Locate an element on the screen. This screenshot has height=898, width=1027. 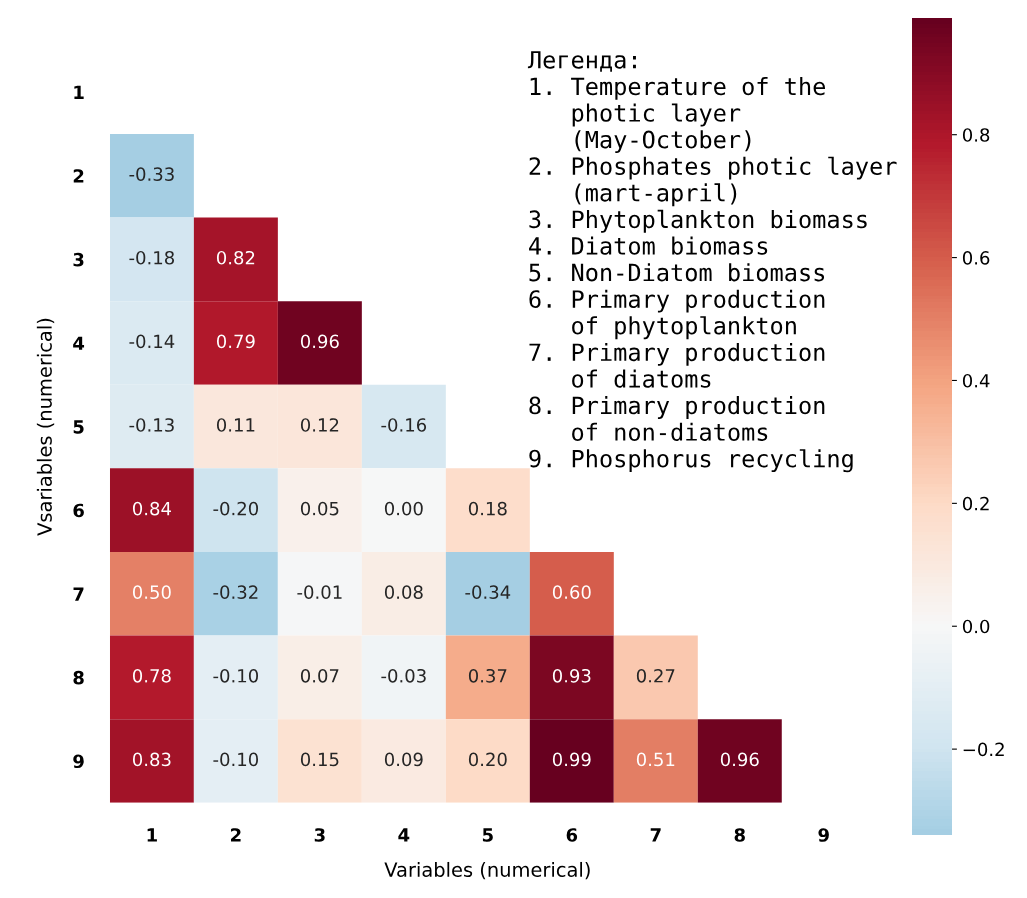
data-label: -0.33 is located at coordinates (151, 174).